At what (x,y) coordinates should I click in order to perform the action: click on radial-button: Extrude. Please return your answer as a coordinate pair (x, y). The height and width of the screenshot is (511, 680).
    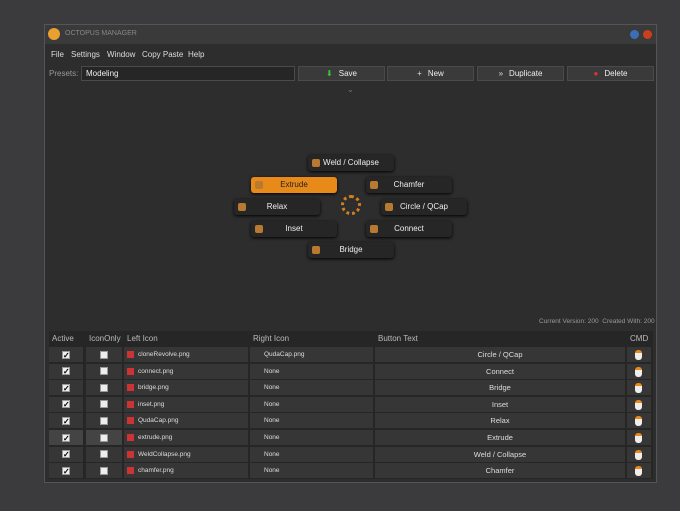
    Looking at the image, I should click on (294, 185).